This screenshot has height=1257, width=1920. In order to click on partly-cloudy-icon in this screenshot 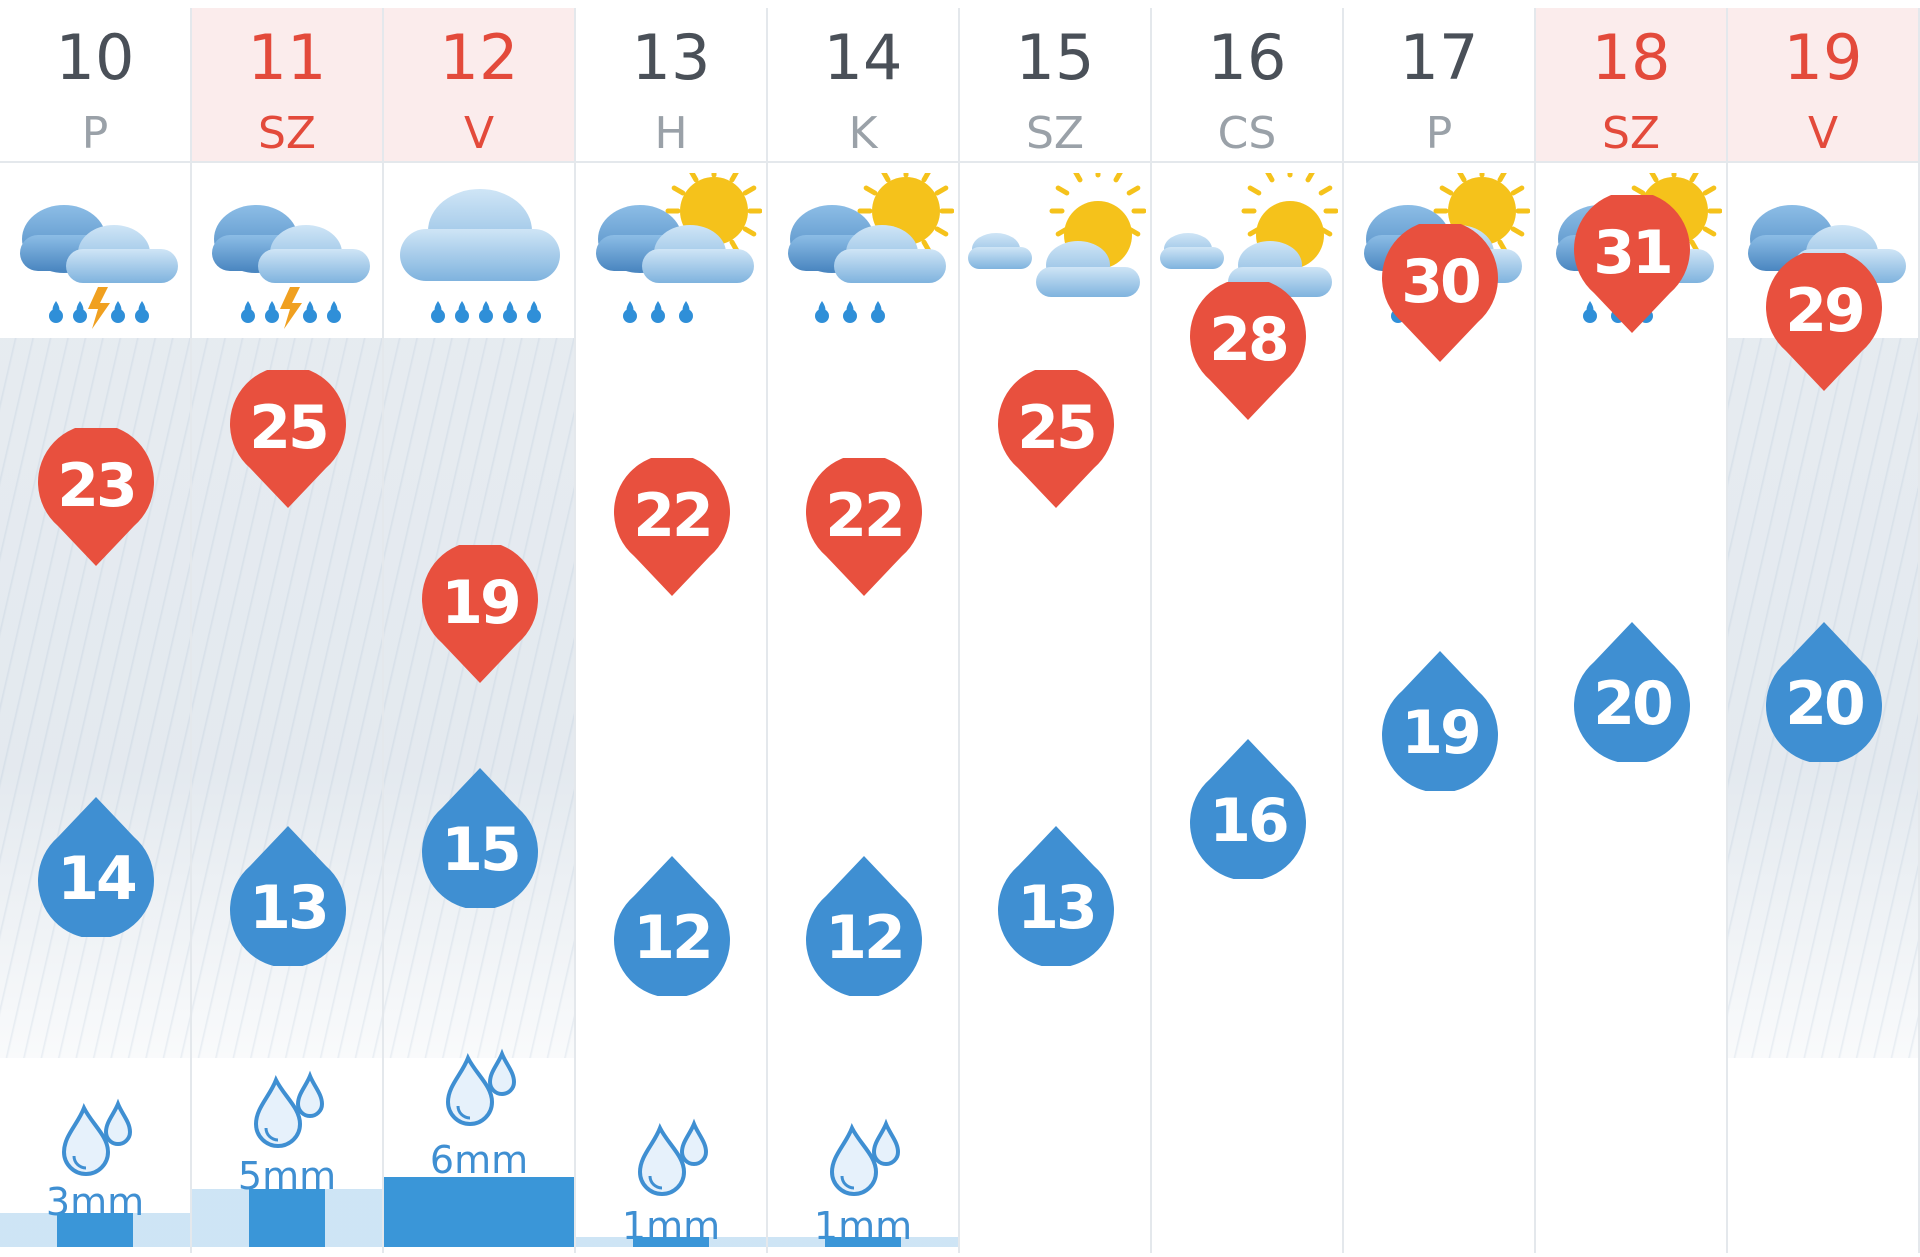, I will do `click(1056, 247)`.